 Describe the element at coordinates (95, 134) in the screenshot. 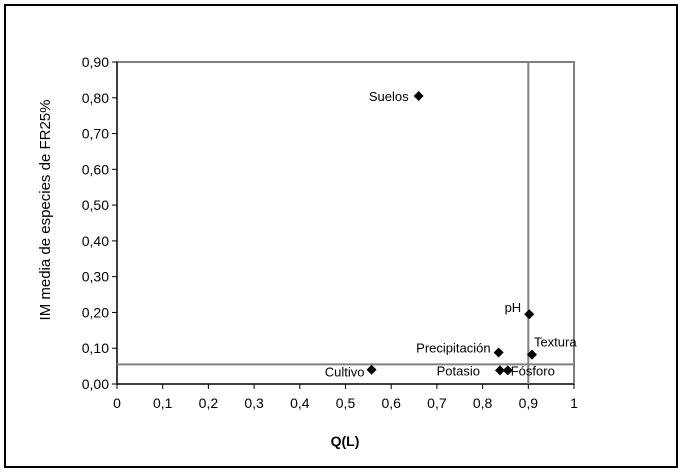

I see `y-tick-label: 0,70` at that location.